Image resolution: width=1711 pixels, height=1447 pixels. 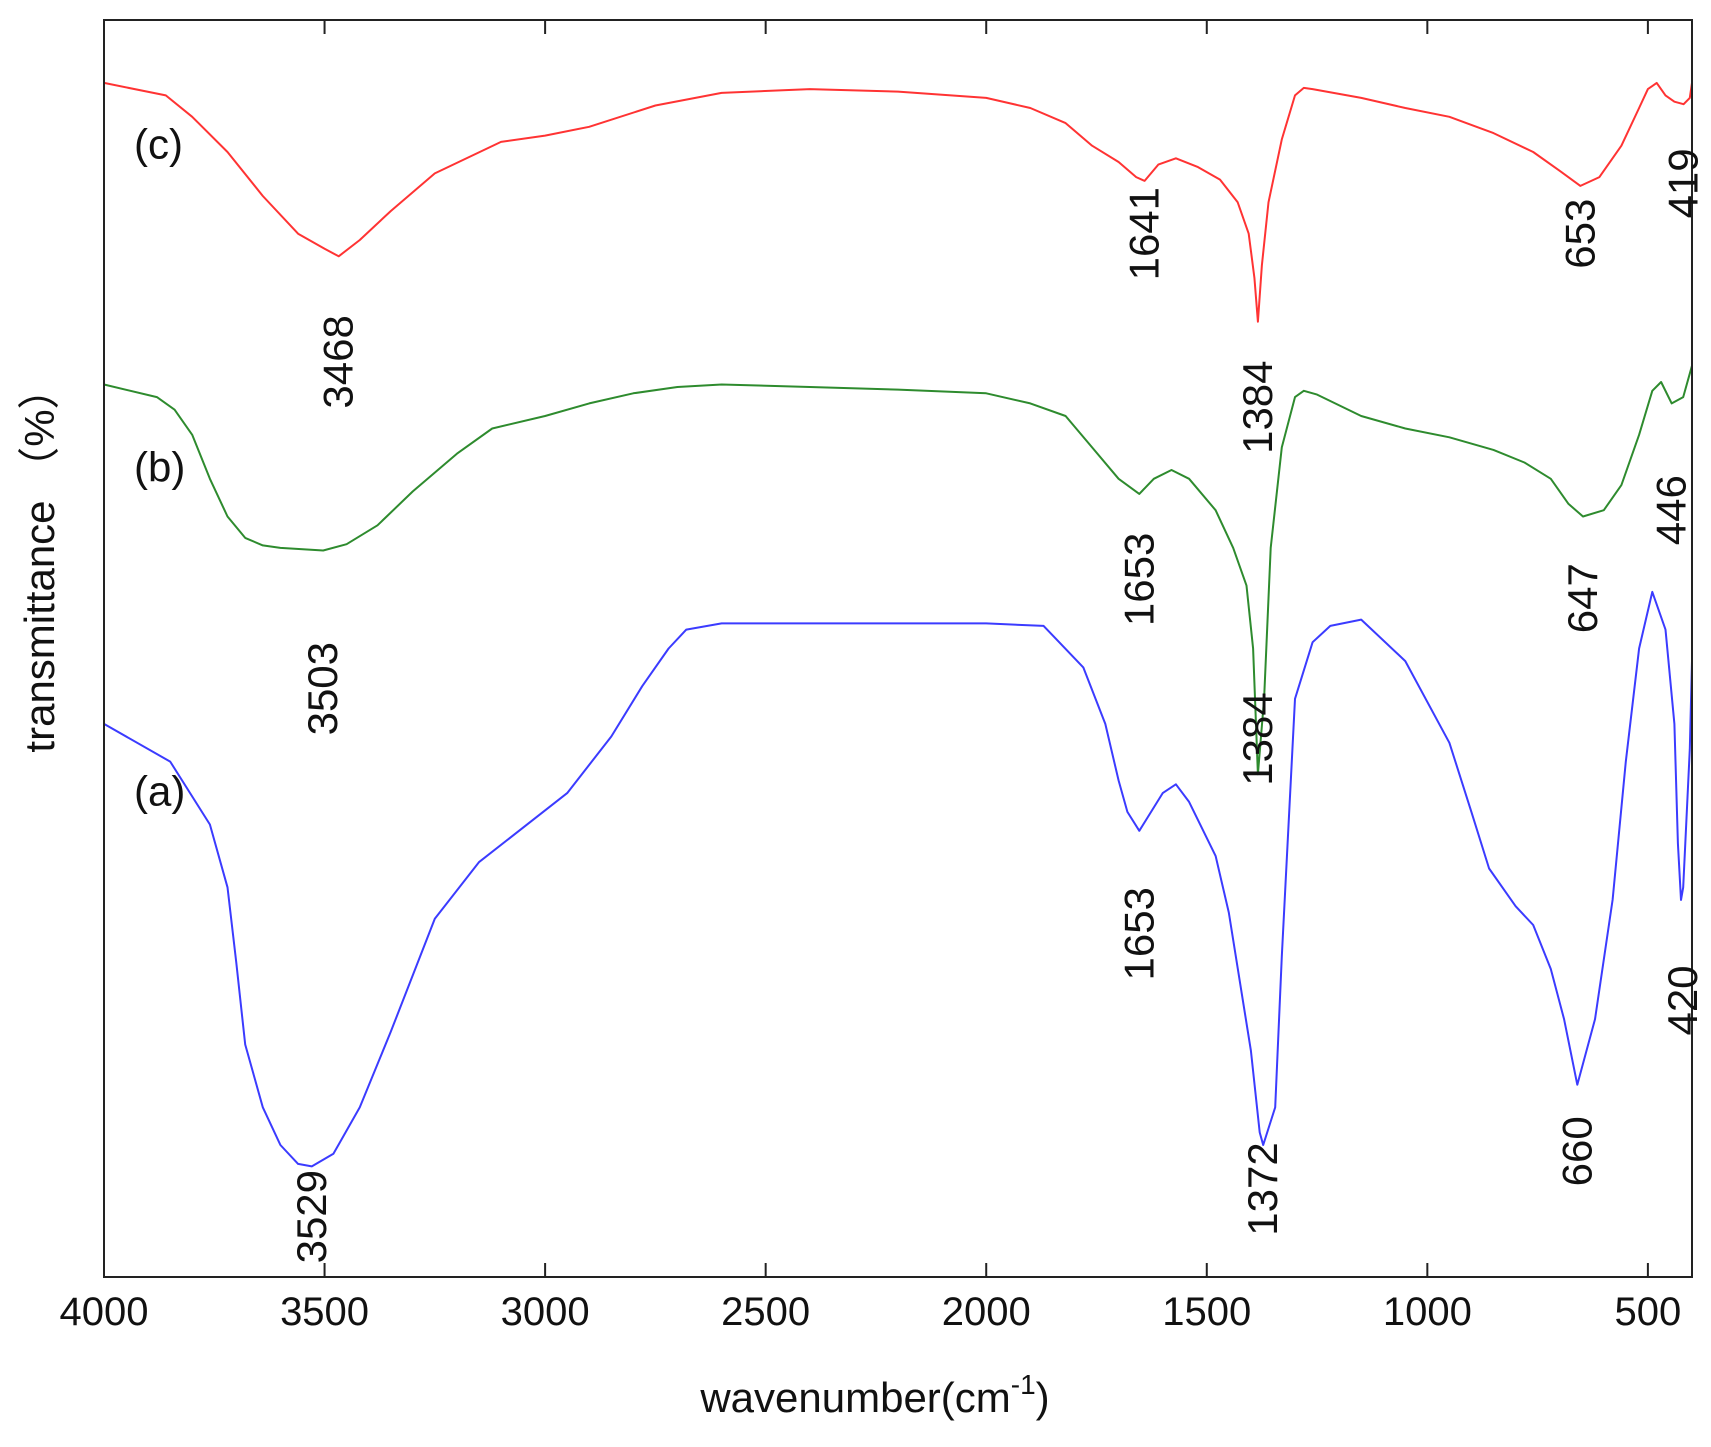 What do you see at coordinates (986, 1312) in the screenshot?
I see `x-tick-label: 2000` at bounding box center [986, 1312].